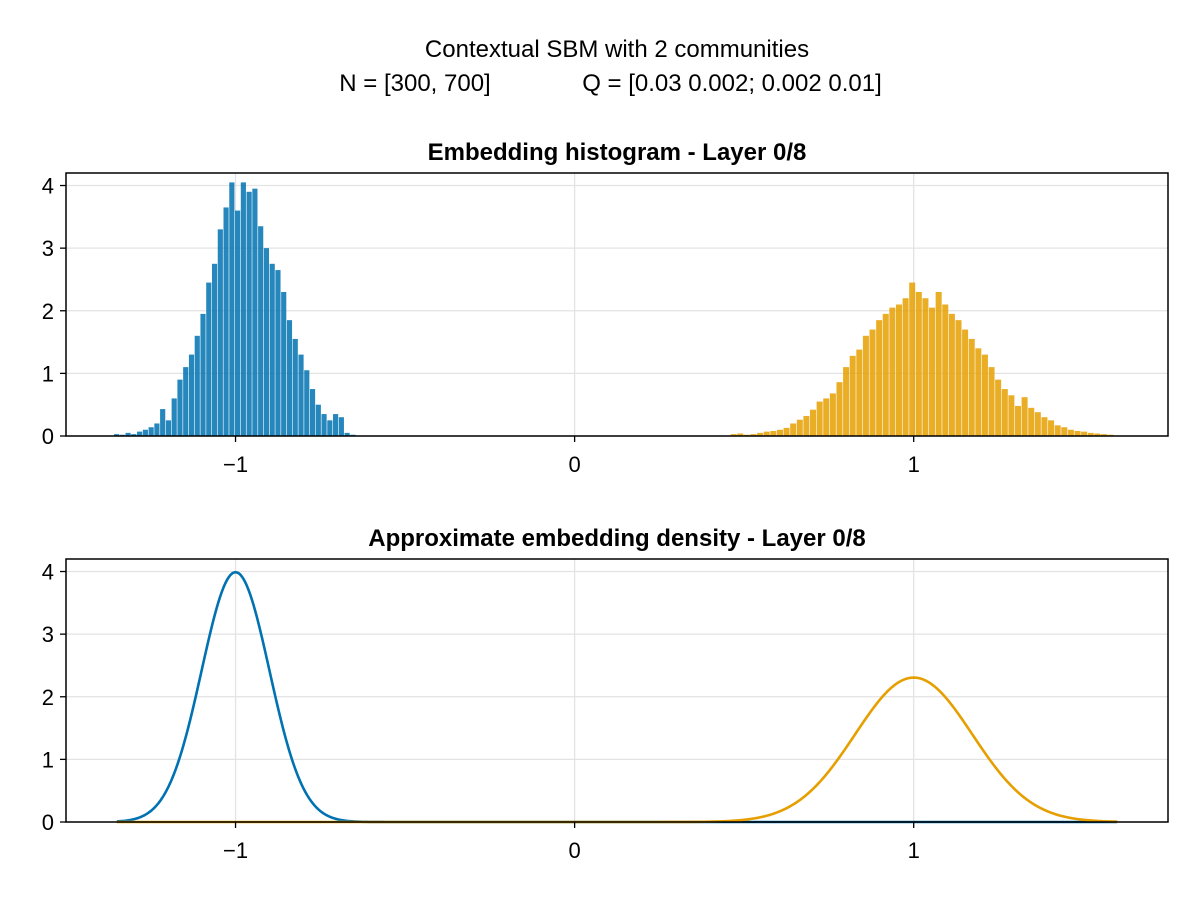  Describe the element at coordinates (574, 850) in the screenshot. I see `x-tick-label: 0` at that location.